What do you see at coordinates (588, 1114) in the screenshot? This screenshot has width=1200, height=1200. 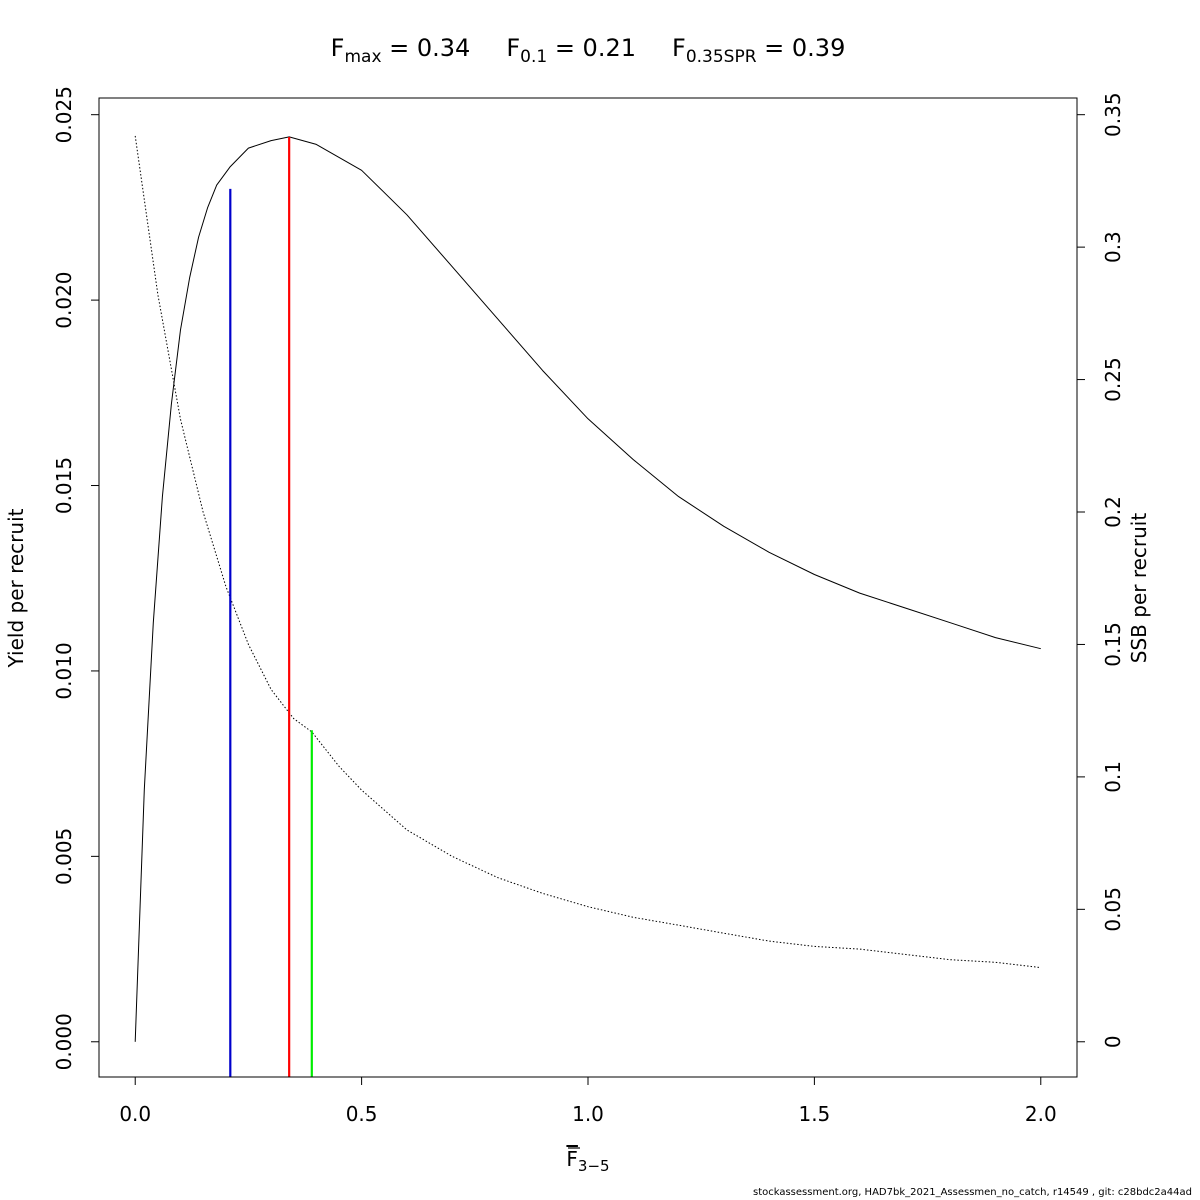 I see `x-tick-label: 1.0` at bounding box center [588, 1114].